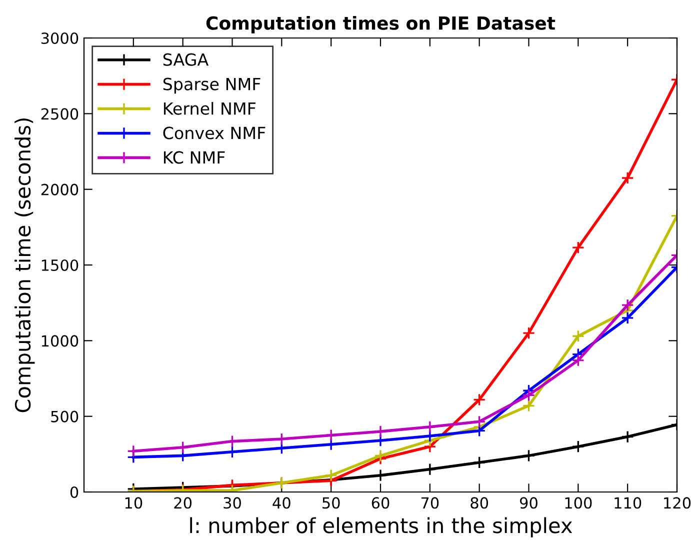  What do you see at coordinates (133, 503) in the screenshot?
I see `x-tick-label: 10` at bounding box center [133, 503].